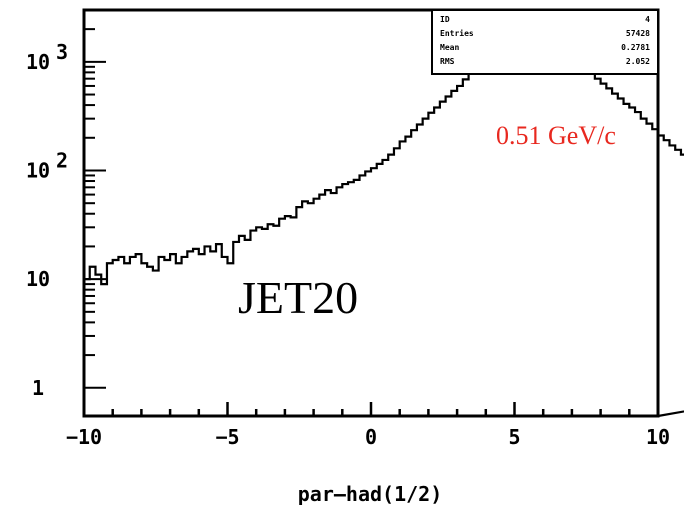 Image resolution: width=684 pixels, height=512 pixels. What do you see at coordinates (62, 160) in the screenshot?
I see `y-tick-exponent: 2` at bounding box center [62, 160].